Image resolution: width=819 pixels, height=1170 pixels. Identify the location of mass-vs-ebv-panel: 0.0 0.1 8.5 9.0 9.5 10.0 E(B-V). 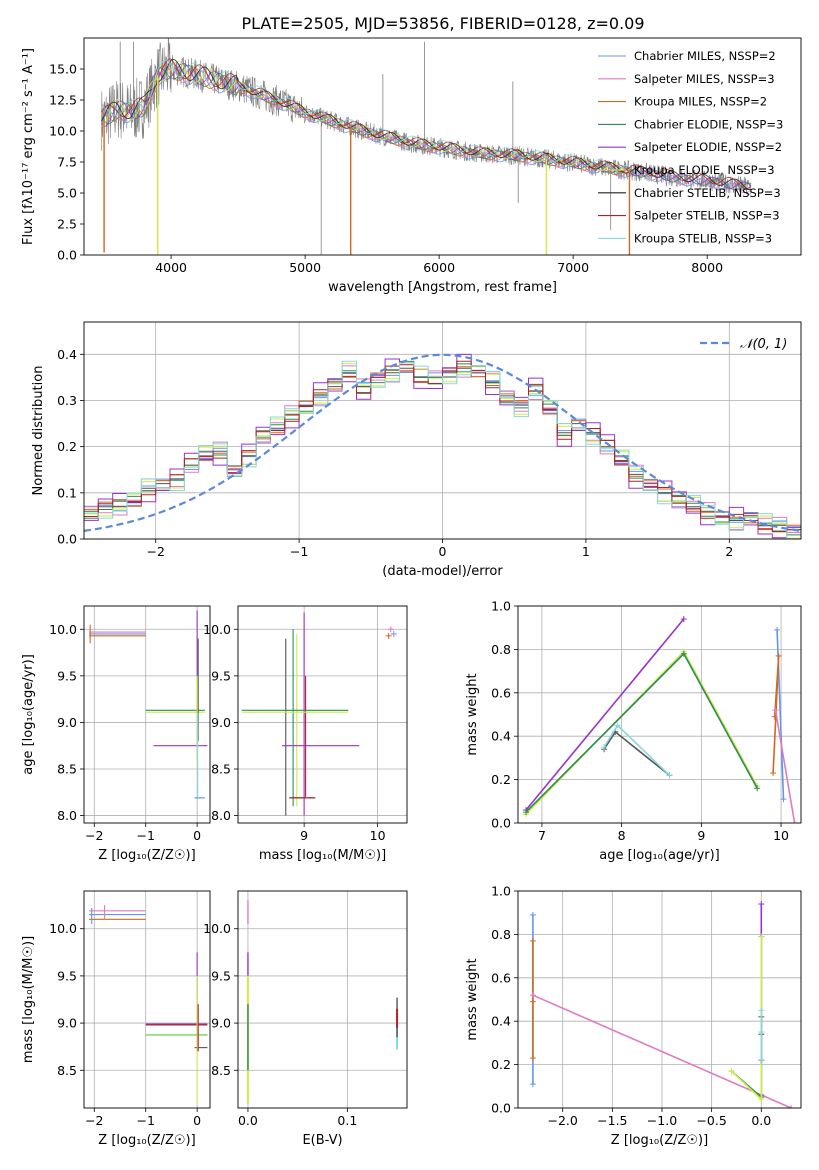
(305, 1019).